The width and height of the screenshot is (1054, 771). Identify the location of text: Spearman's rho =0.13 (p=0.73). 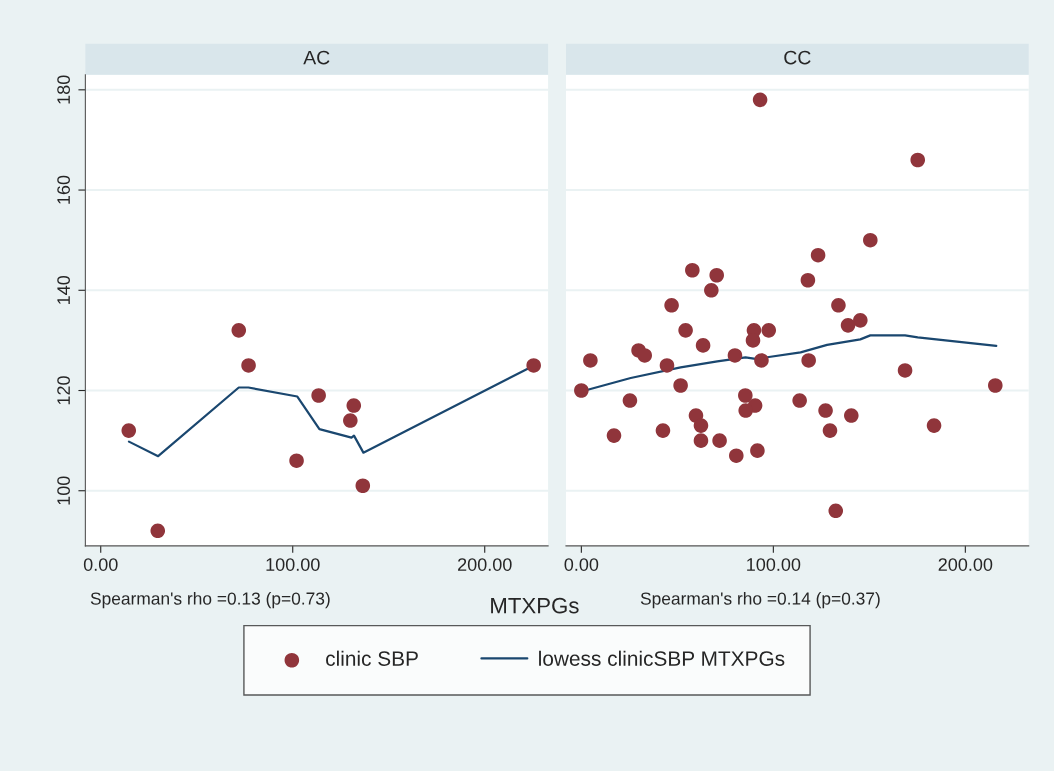
(210, 600).